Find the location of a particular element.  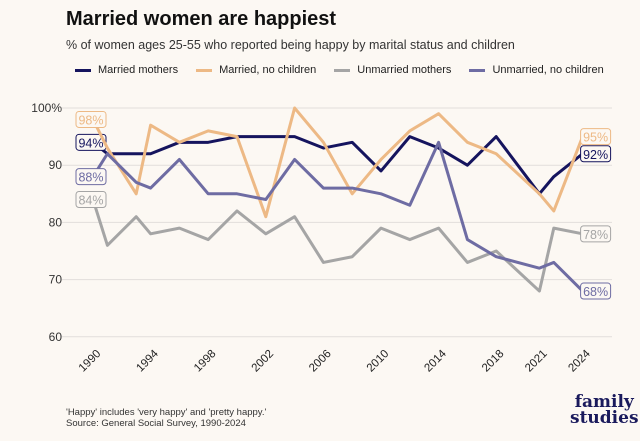

data-label: 95% is located at coordinates (595, 138).